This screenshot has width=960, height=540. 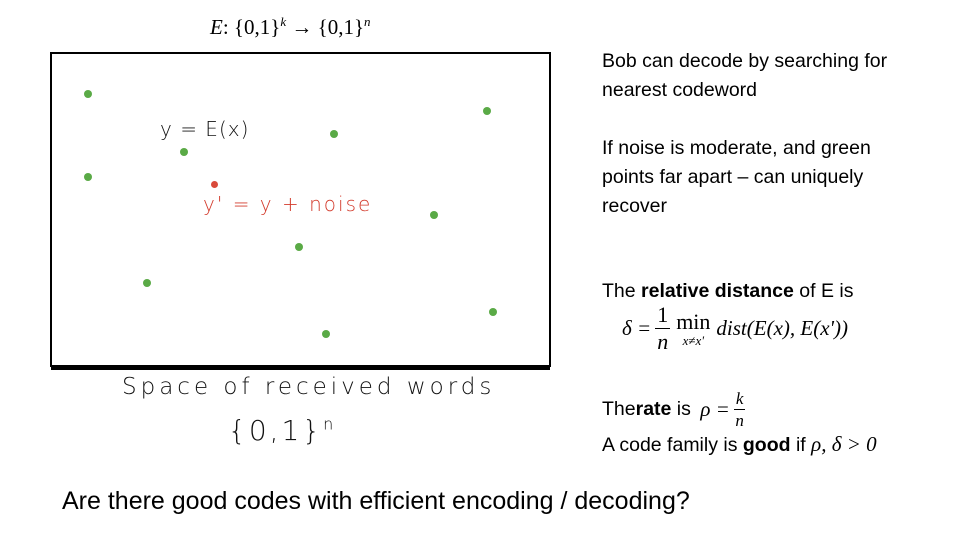 I want to click on good-mid: if, so click(x=801, y=445).